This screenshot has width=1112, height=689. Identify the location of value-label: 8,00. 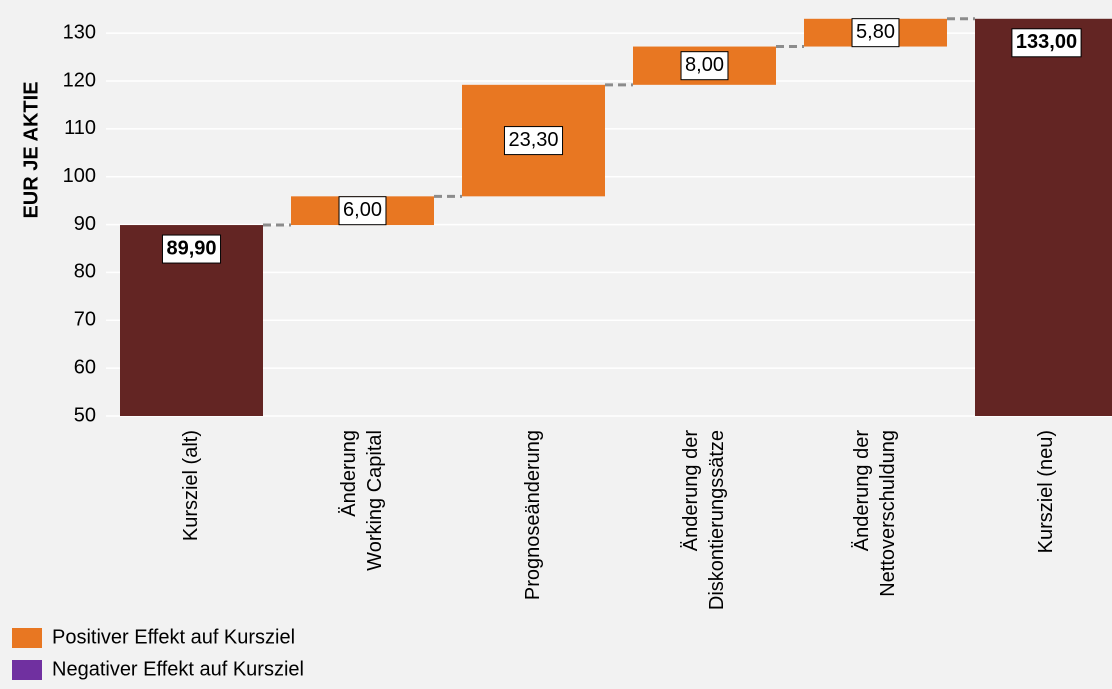
(704, 65).